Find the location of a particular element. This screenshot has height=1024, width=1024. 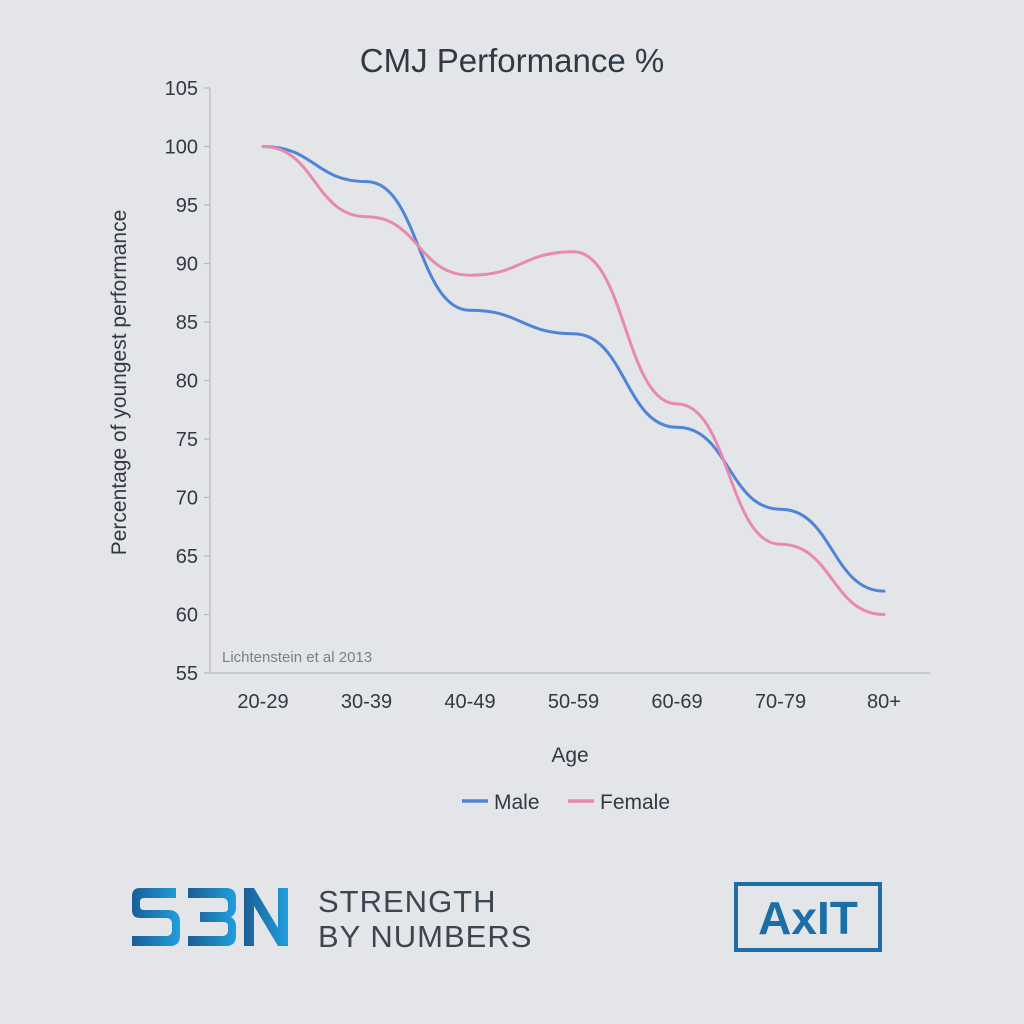

x-tick-label: 30-39 is located at coordinates (366, 702).